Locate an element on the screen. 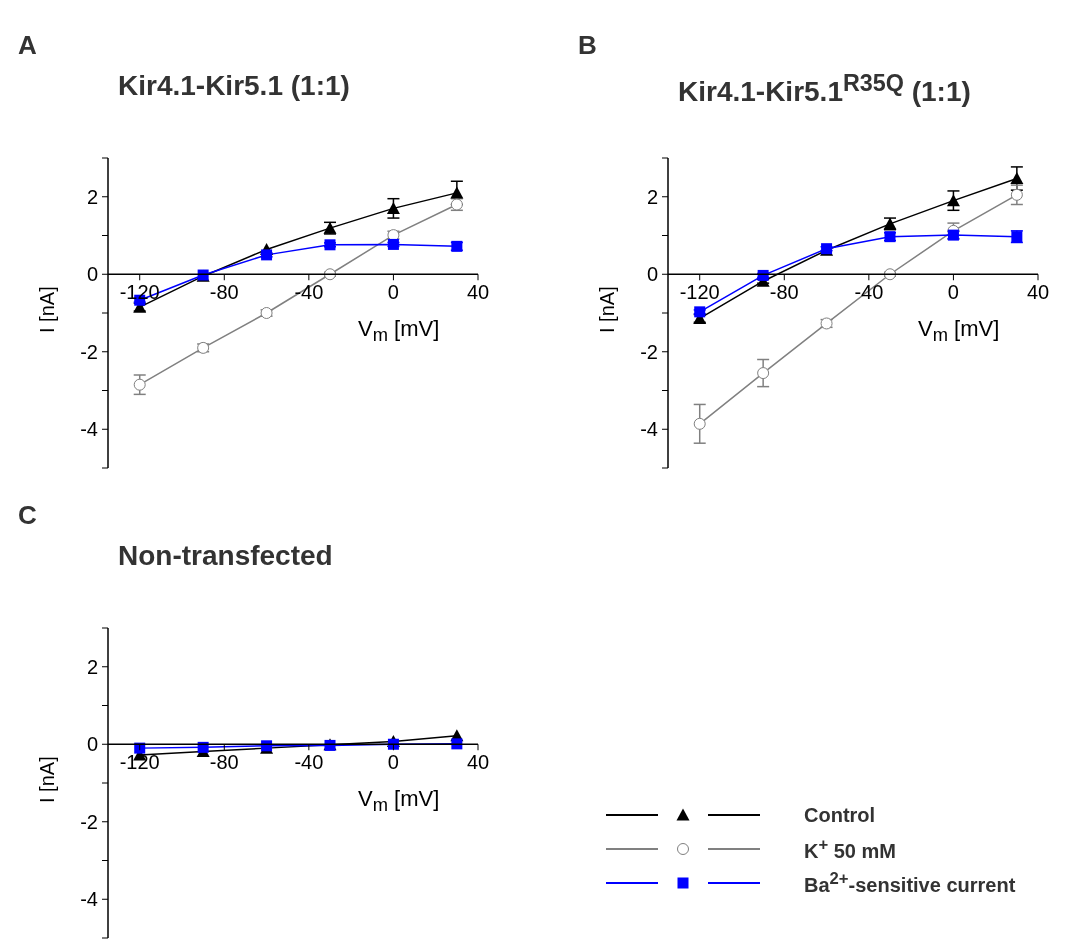 Image resolution: width=1091 pixels, height=939 pixels. text: C is located at coordinates (27, 515).